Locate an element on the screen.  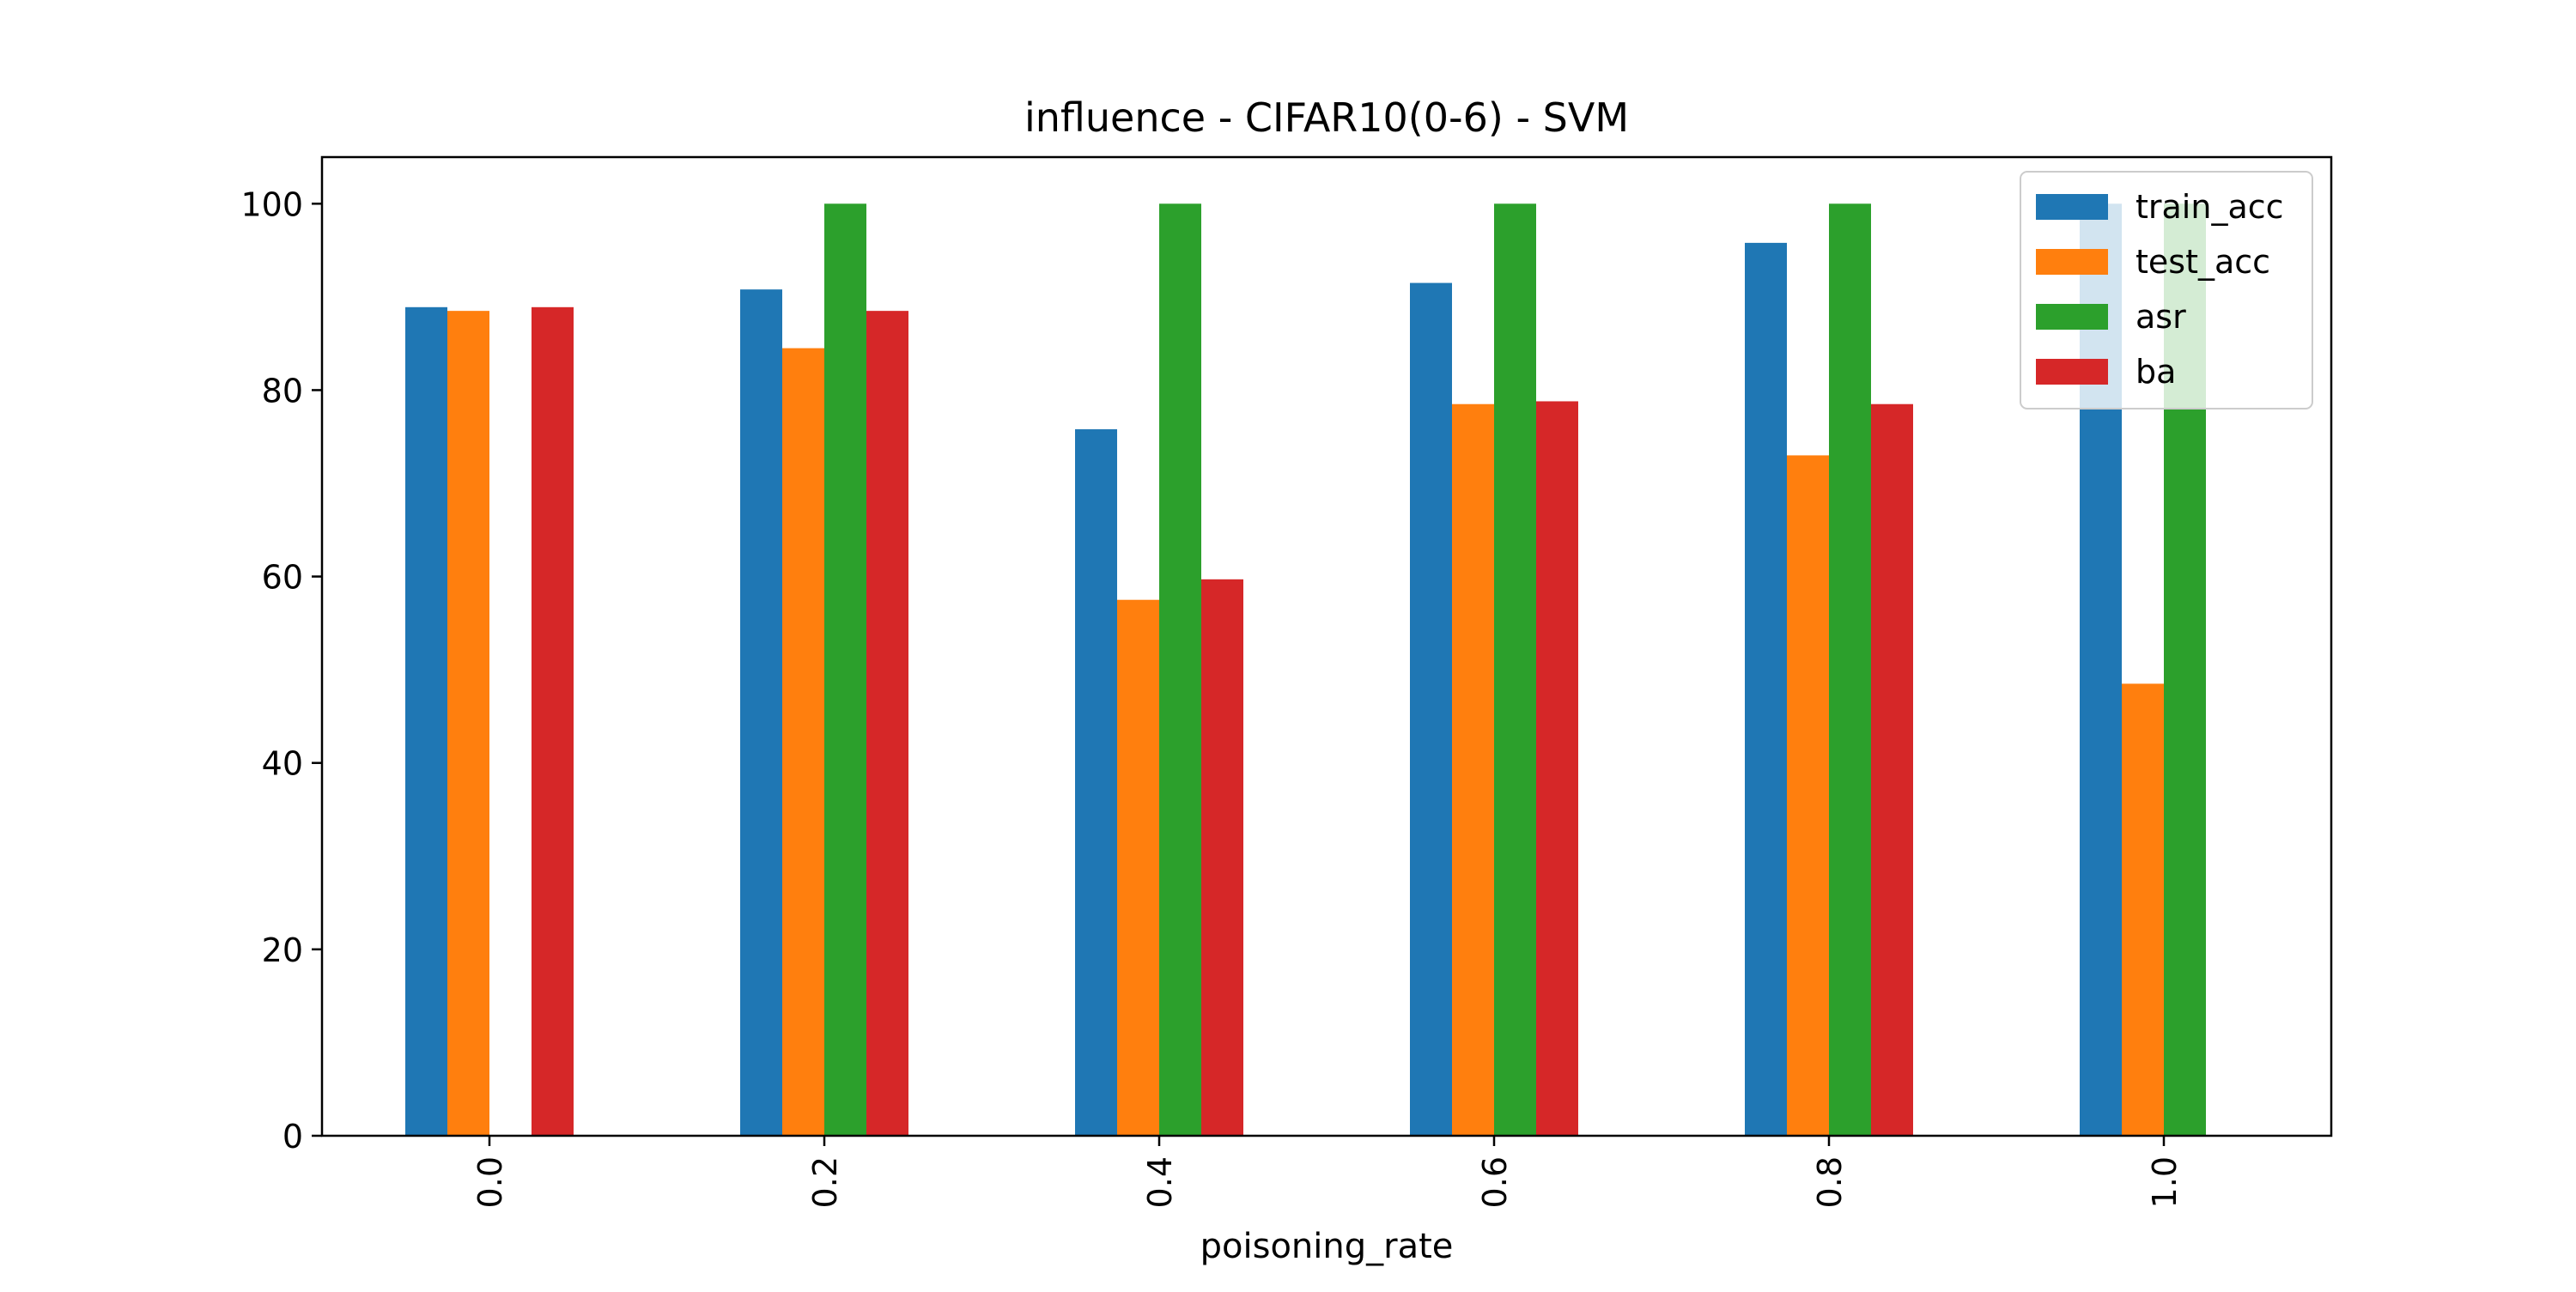
bar-test_acc-0.4 is located at coordinates (1138, 867).